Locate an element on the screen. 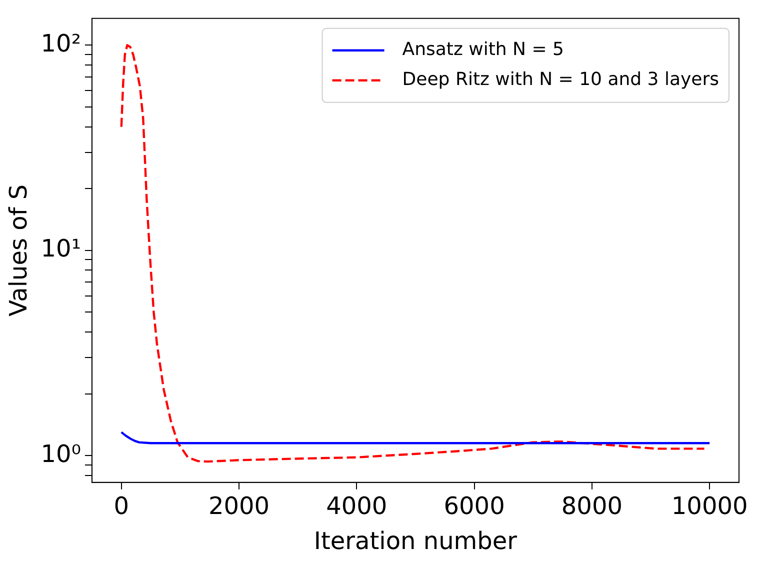  x-tick-label: 10000 is located at coordinates (709, 506).